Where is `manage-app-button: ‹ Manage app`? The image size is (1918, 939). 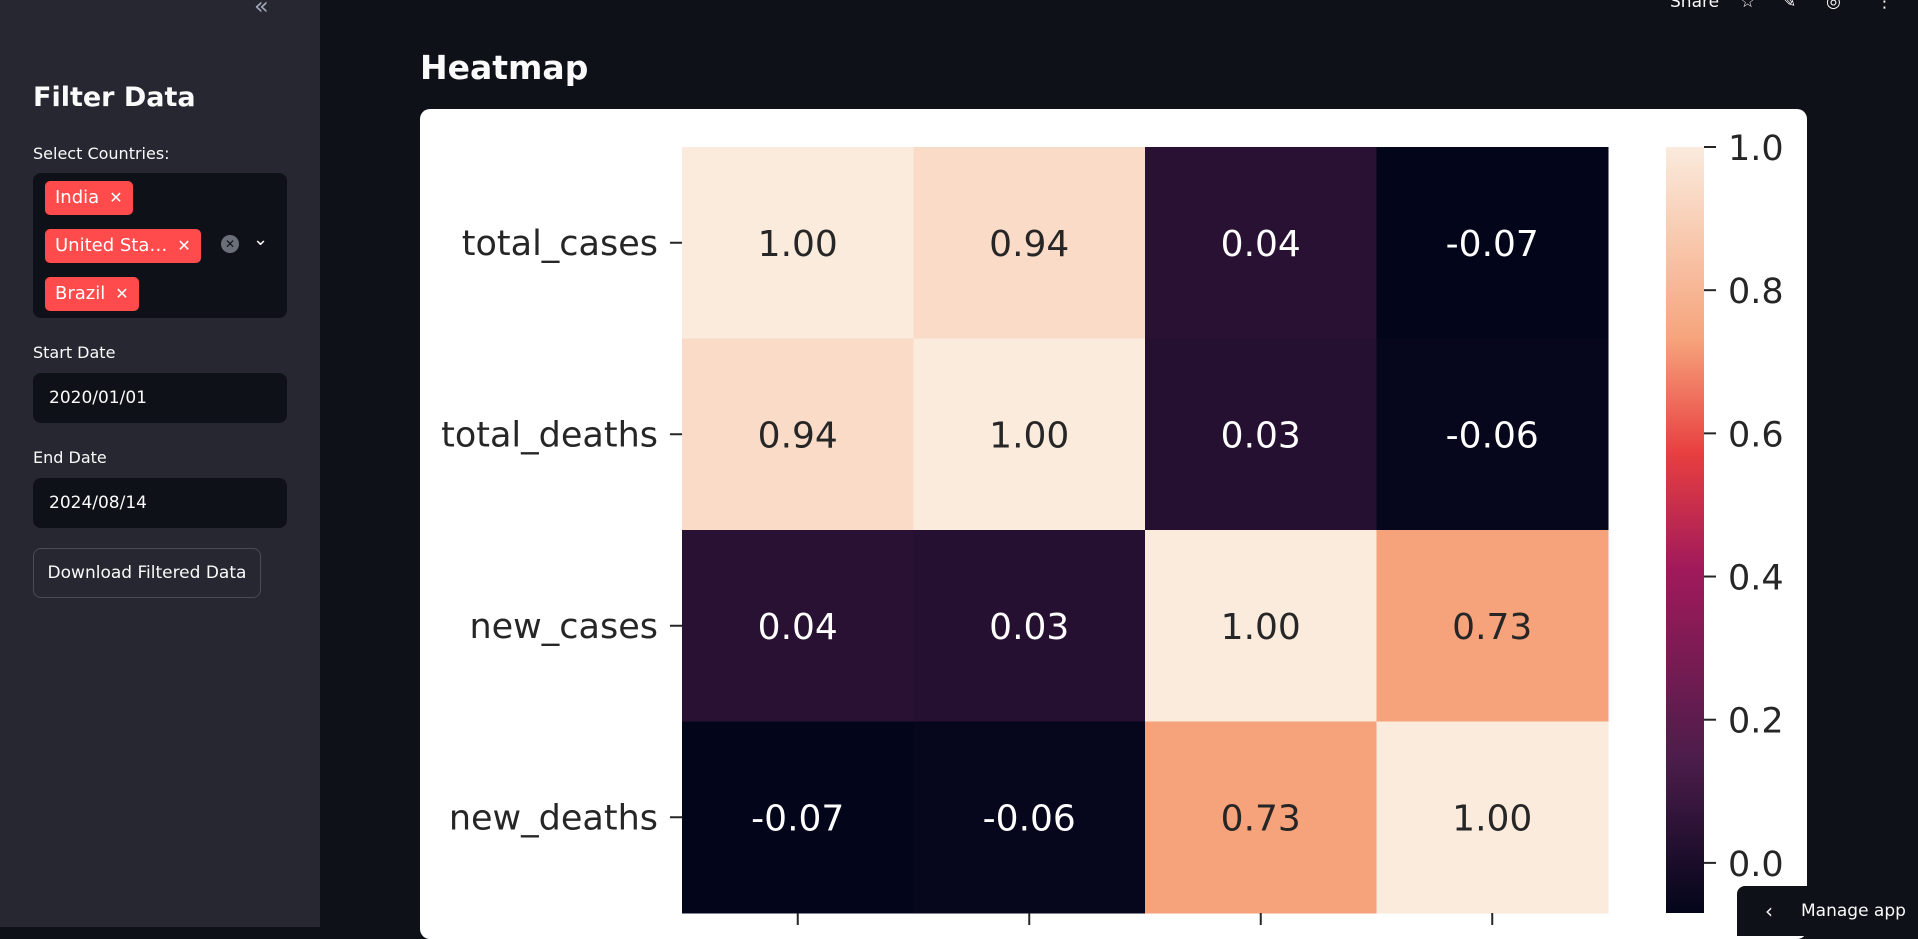
manage-app-button: ‹ Manage app is located at coordinates (1827, 911).